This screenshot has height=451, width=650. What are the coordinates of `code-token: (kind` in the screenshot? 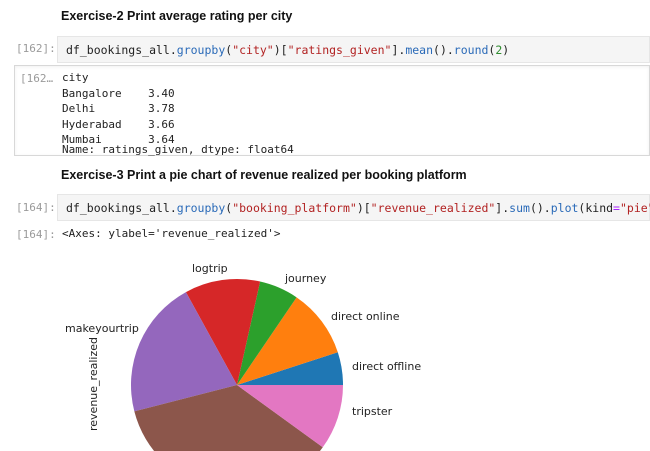 It's located at (596, 207).